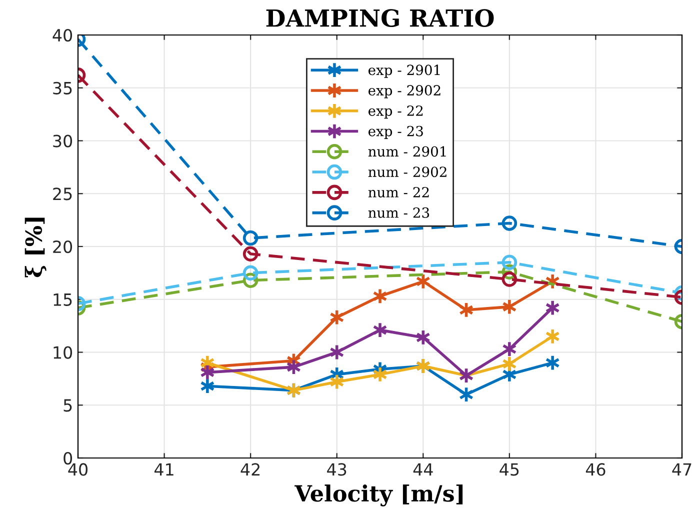  Describe the element at coordinates (63, 300) in the screenshot. I see `y-tick-label: 15` at that location.